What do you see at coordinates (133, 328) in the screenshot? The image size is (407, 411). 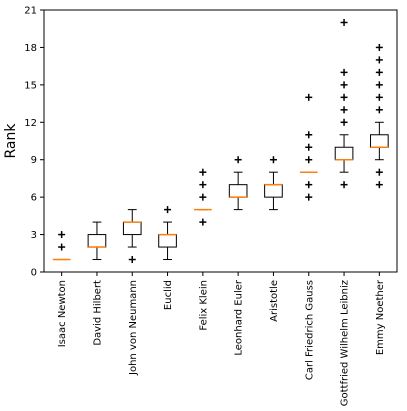 I see `x-tick-label: John von Neumann` at bounding box center [133, 328].